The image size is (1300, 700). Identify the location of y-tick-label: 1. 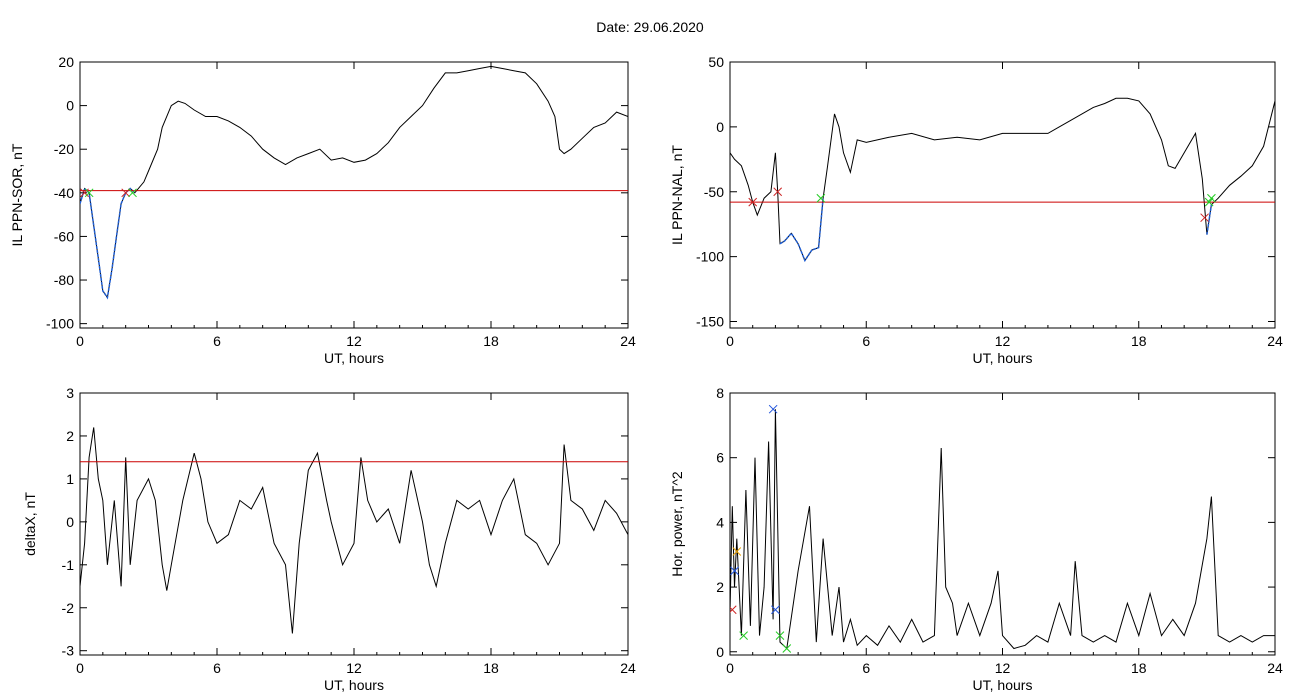
(70, 479).